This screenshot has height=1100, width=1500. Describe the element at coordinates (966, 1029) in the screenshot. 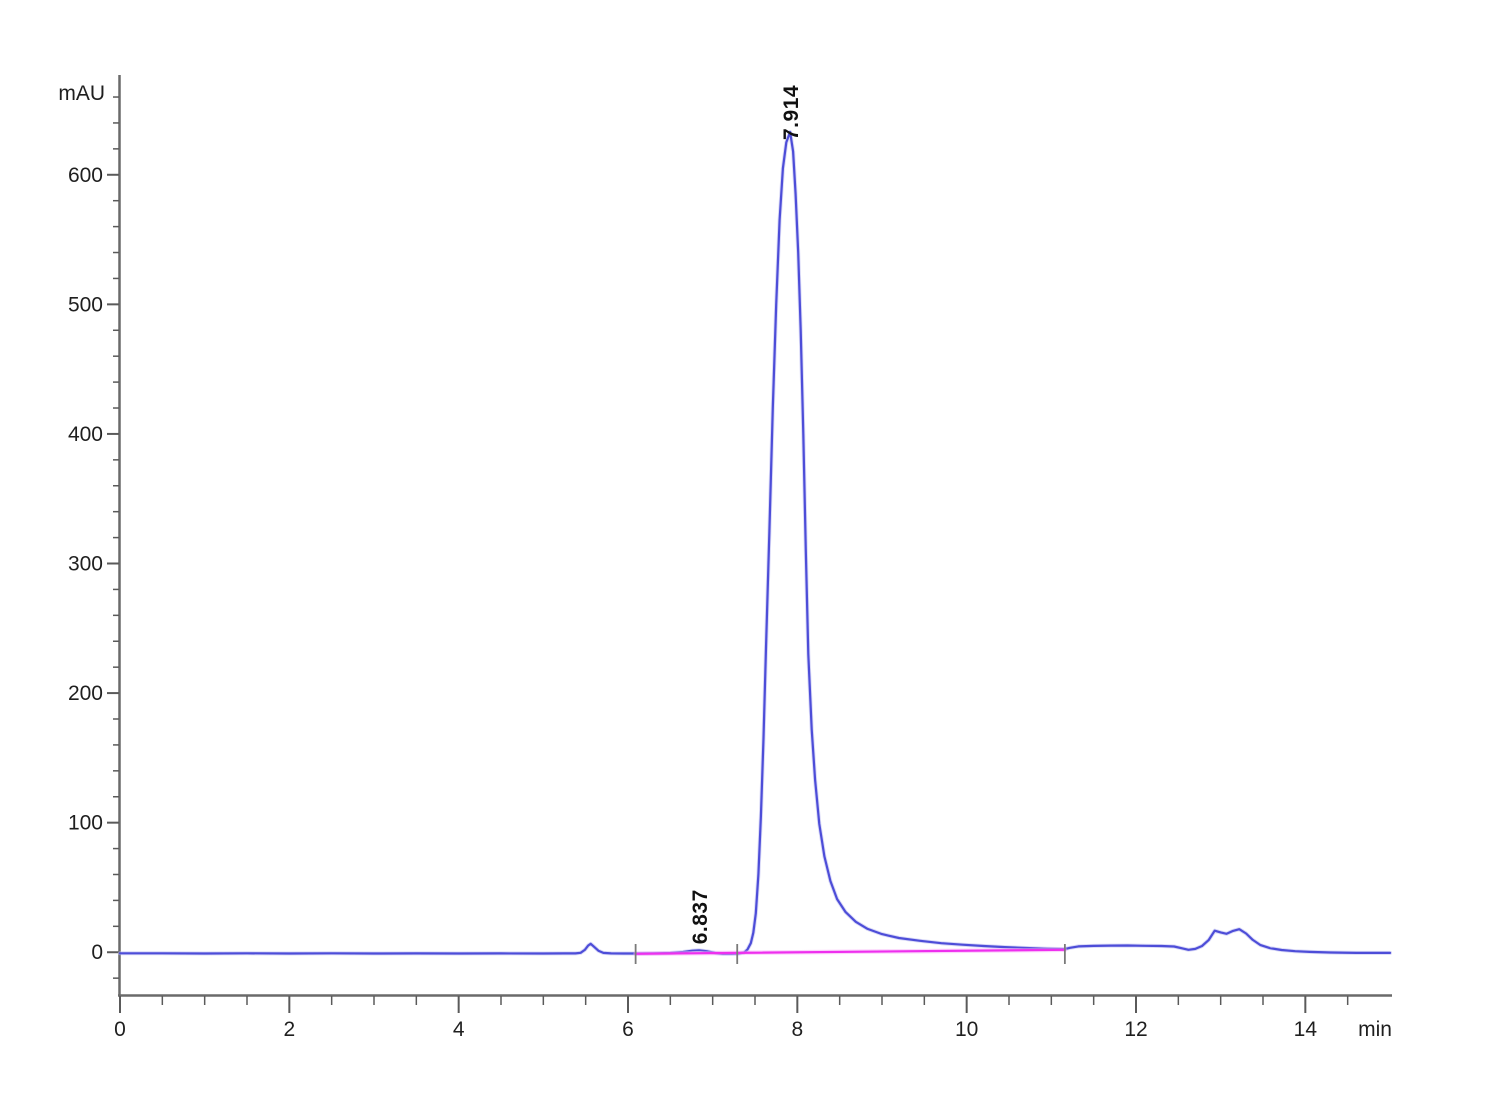

I see `x-tick-label: 10` at that location.